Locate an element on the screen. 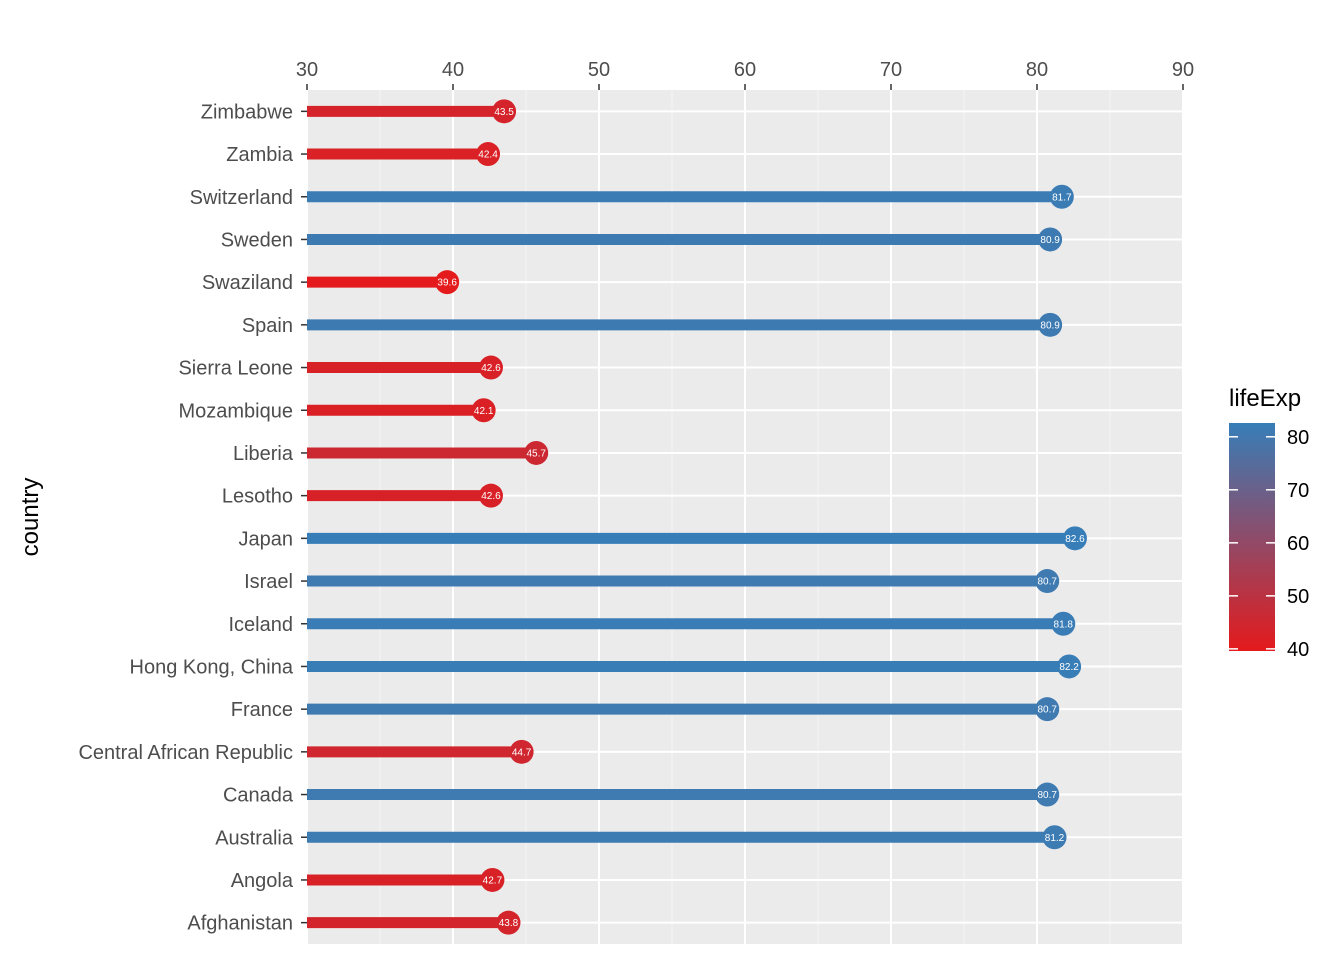 The width and height of the screenshot is (1344, 960). legend-tick-label: 60 is located at coordinates (1298, 544).